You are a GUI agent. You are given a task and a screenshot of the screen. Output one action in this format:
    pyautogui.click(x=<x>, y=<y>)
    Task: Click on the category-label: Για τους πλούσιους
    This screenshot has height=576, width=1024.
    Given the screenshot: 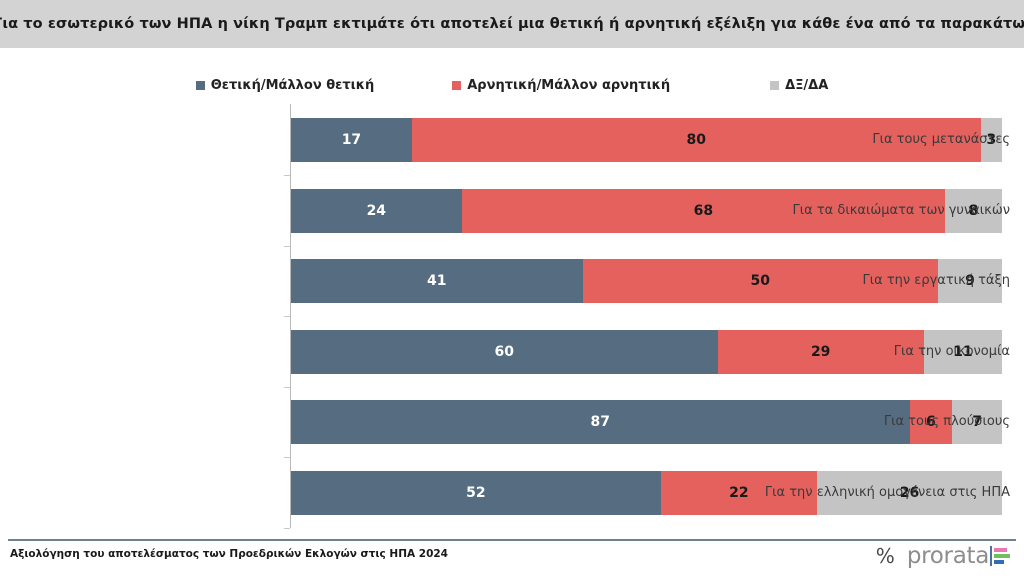 What is the action you would take?
    pyautogui.click(x=946, y=421)
    